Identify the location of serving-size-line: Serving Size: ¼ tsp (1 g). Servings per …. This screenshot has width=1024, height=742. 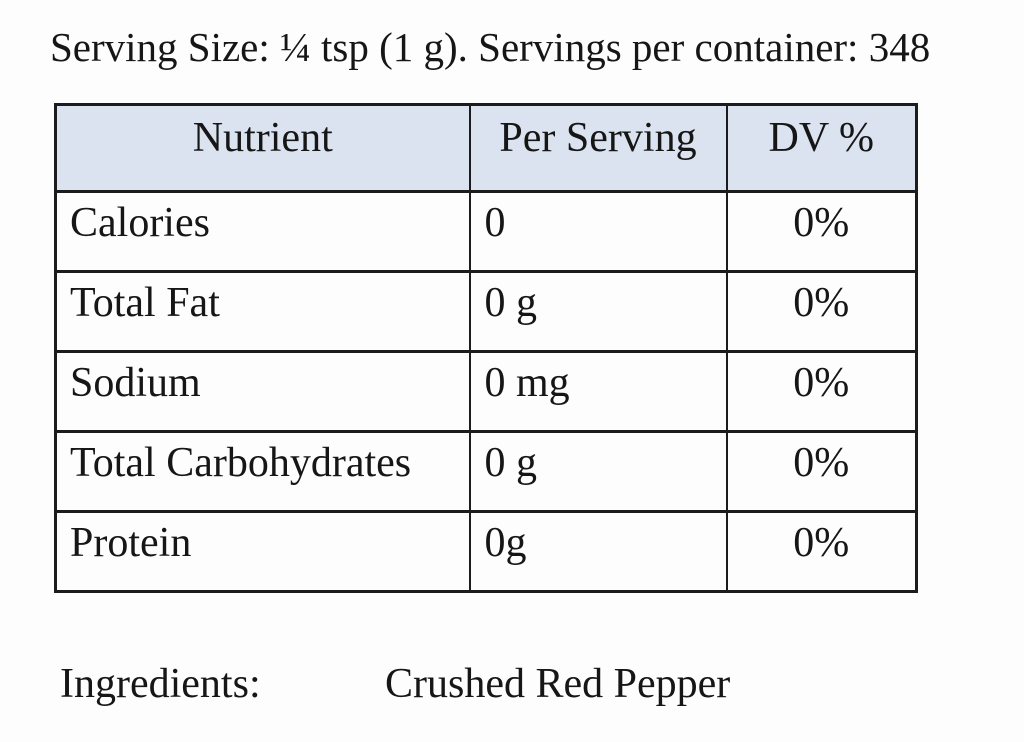
(490, 47).